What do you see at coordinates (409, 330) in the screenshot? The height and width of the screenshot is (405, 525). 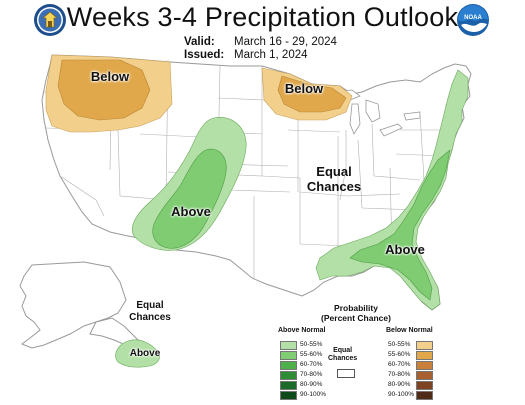 I see `legend-below-header: Below Normal` at bounding box center [409, 330].